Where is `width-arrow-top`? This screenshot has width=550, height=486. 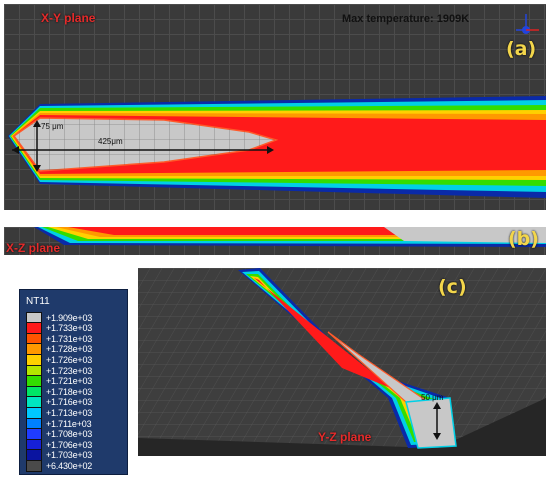
width-arrow-top is located at coordinates (37, 123).